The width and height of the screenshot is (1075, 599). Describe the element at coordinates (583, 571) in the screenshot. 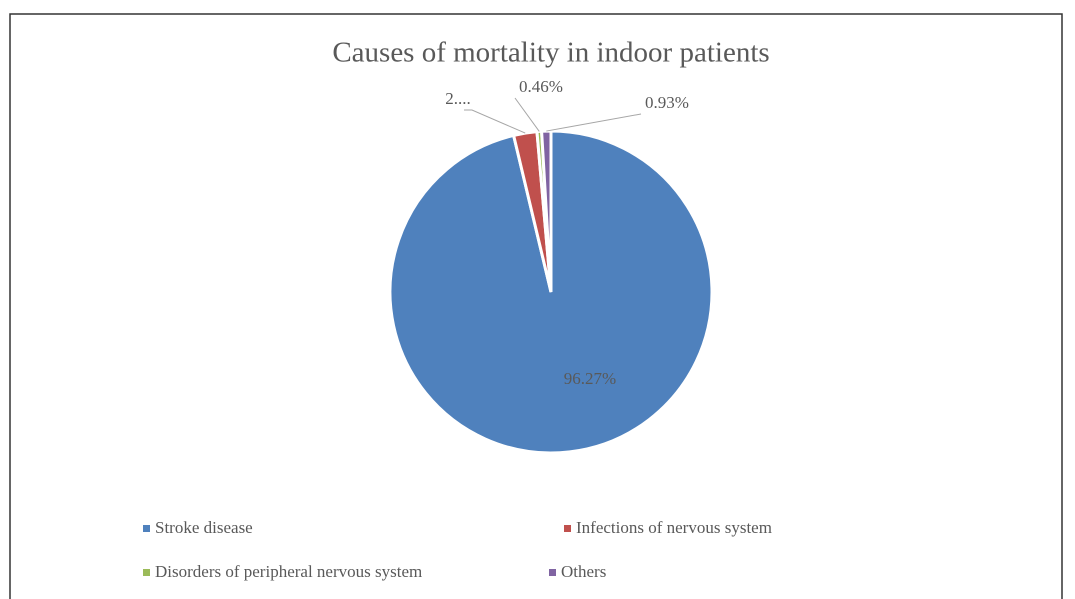

I see `legend-label: Others` at that location.